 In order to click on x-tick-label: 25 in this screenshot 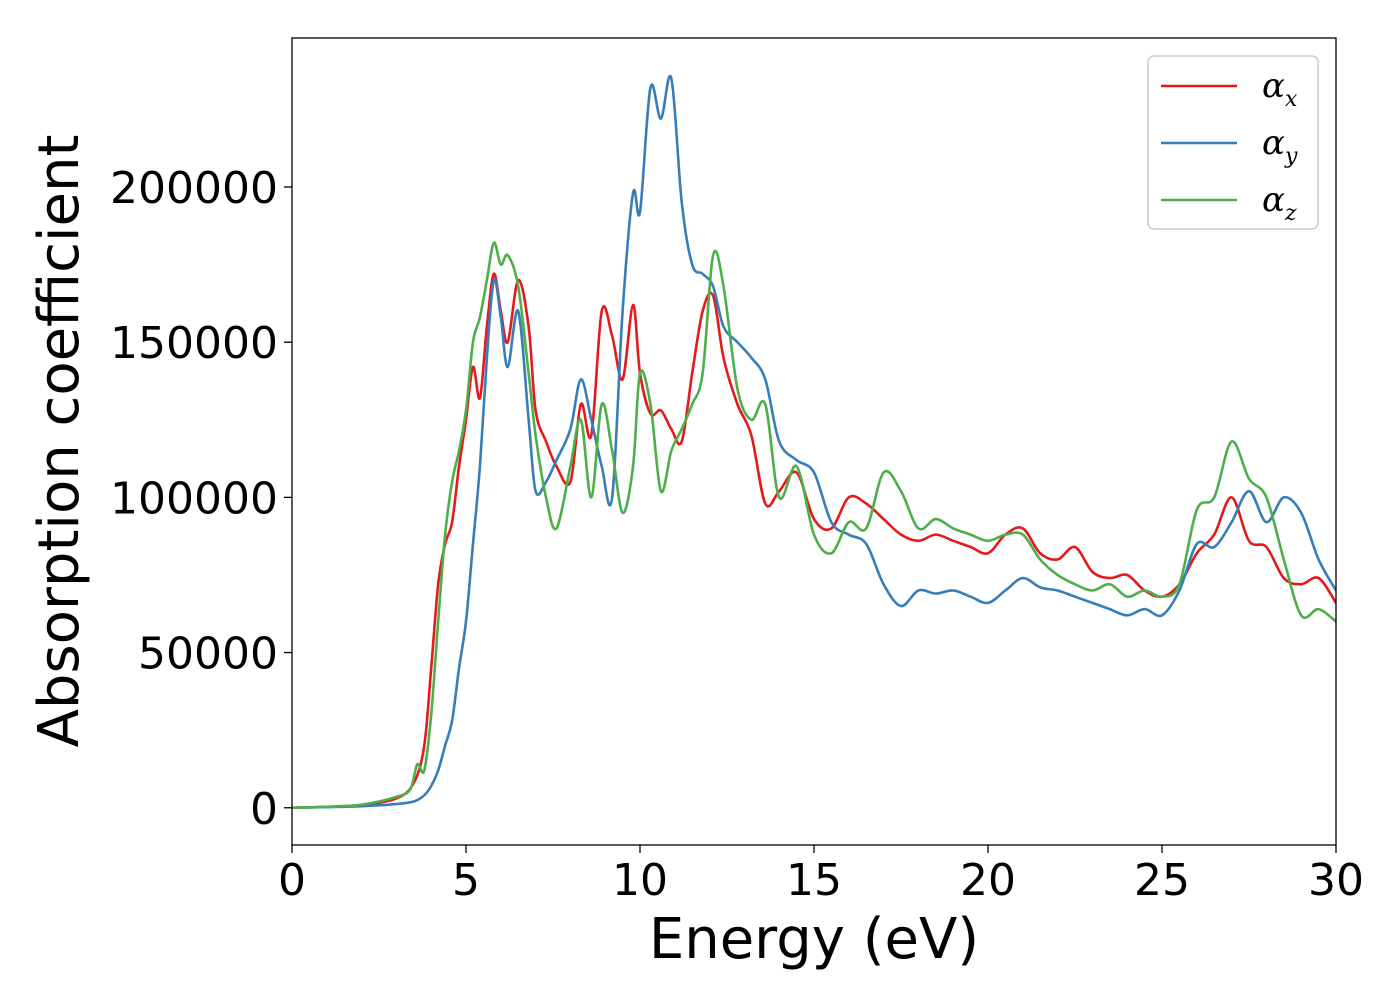, I will do `click(1162, 880)`.